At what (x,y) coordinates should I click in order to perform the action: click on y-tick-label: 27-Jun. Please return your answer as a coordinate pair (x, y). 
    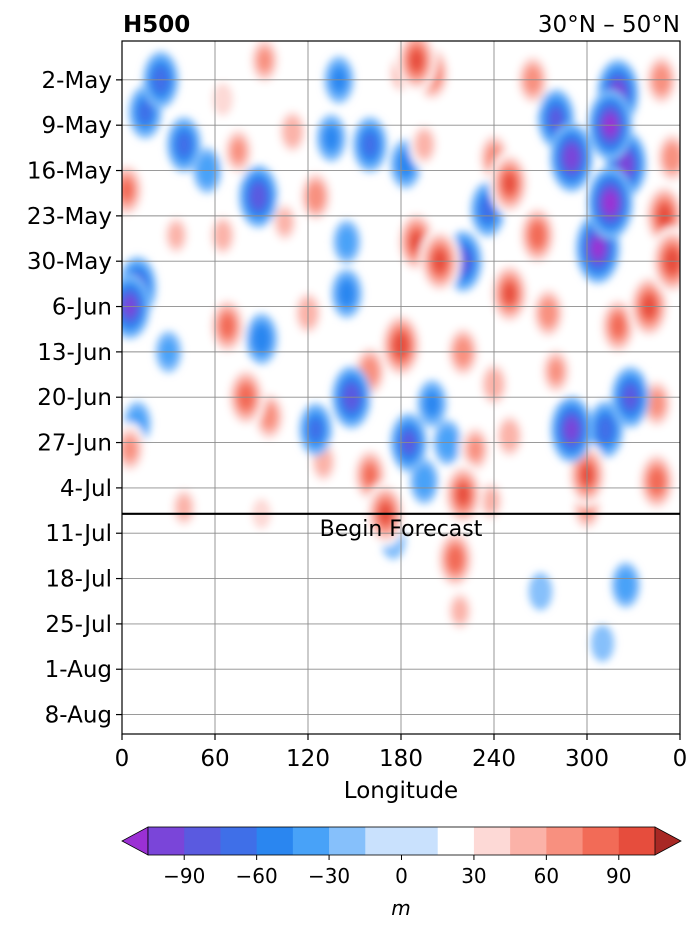
    Looking at the image, I should click on (74, 444).